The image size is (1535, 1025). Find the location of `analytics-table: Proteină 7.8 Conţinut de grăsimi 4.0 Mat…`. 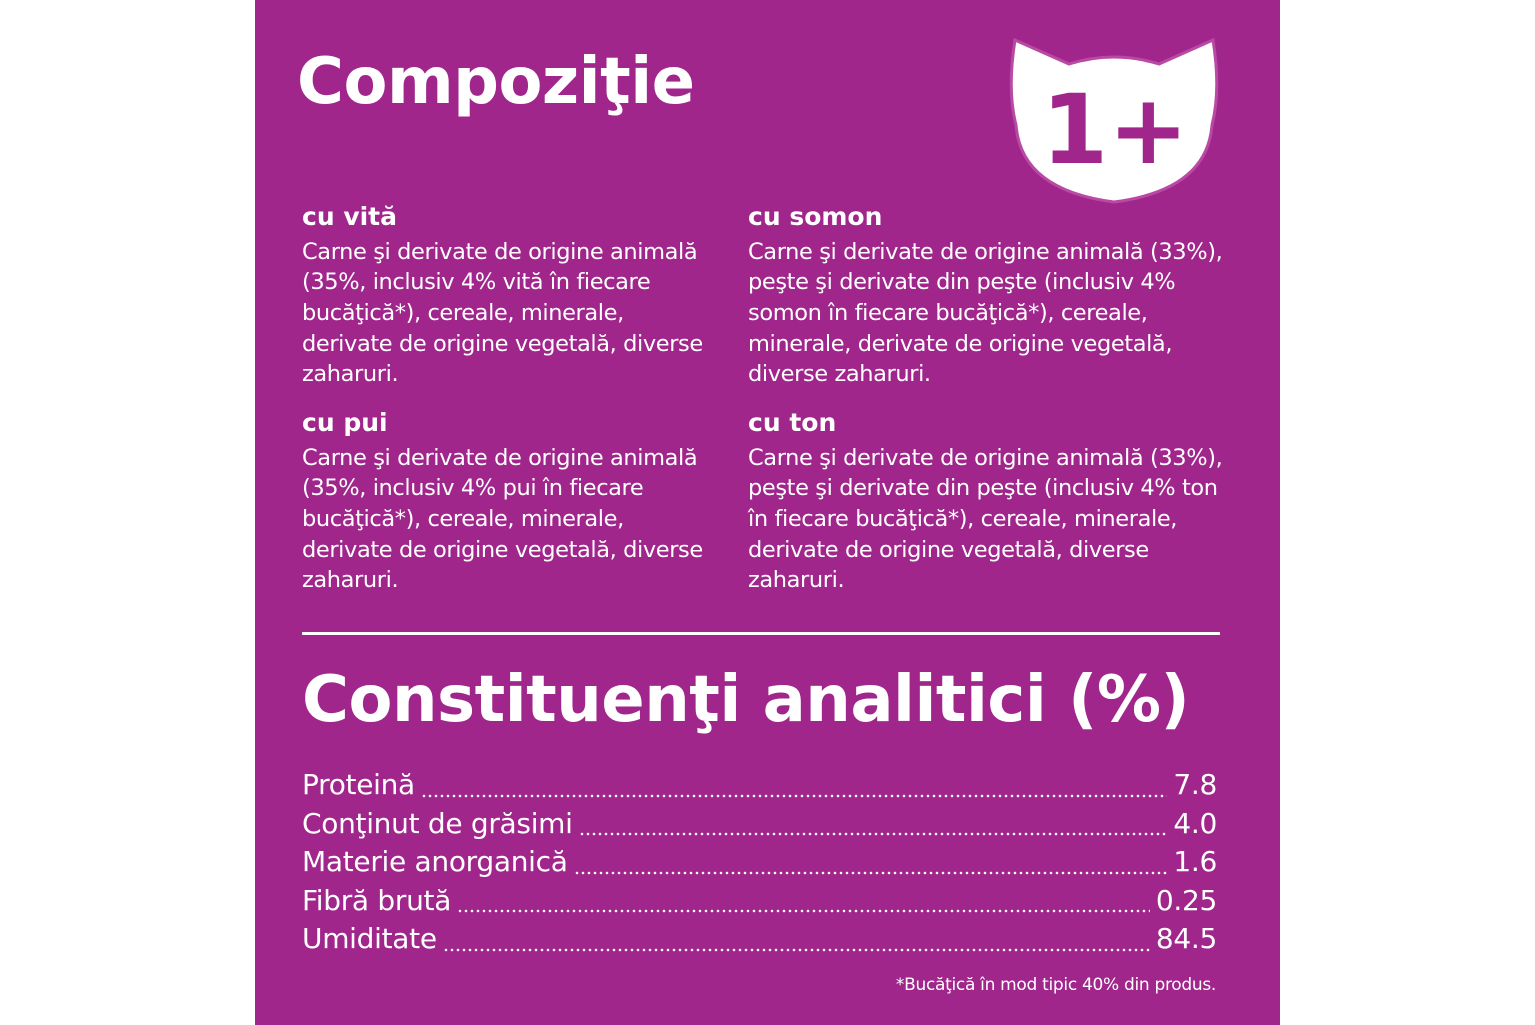

analytics-table: Proteină 7.8 Conţinut de grăsimi 4.0 Mat… is located at coordinates (759, 864).